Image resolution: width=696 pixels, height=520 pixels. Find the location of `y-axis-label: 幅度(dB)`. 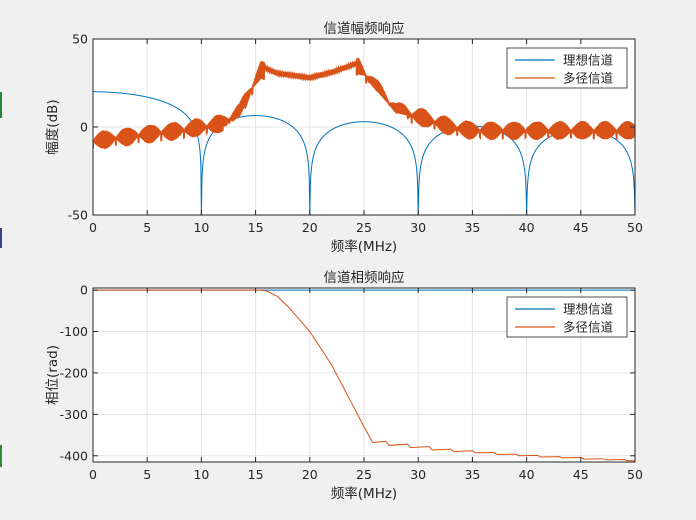

y-axis-label: 幅度(dB) is located at coordinates (53, 126).